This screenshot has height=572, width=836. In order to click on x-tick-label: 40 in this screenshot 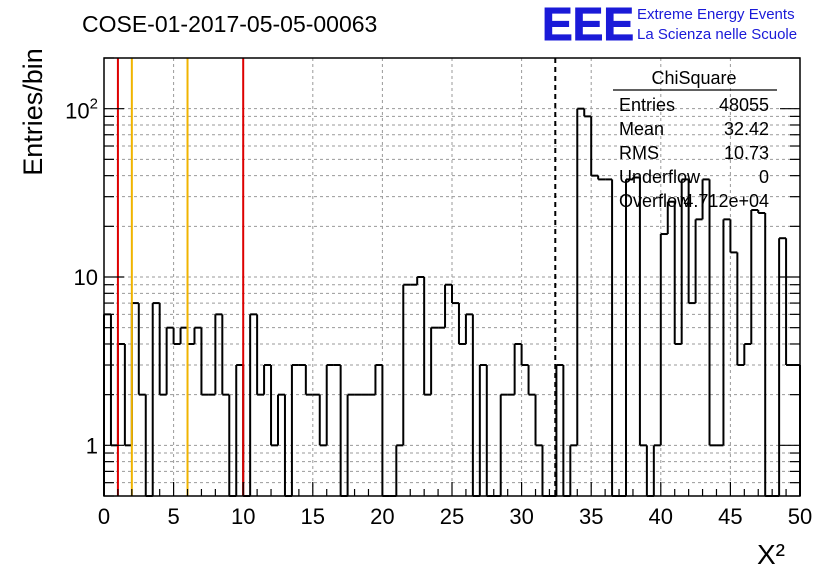, I will do `click(661, 516)`.